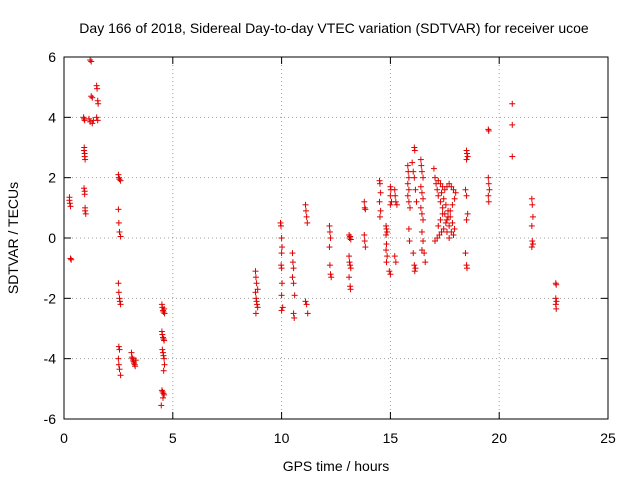  Describe the element at coordinates (338, 438) in the screenshot. I see `x-tick-labels: 0 5 10 15 20 25` at that location.